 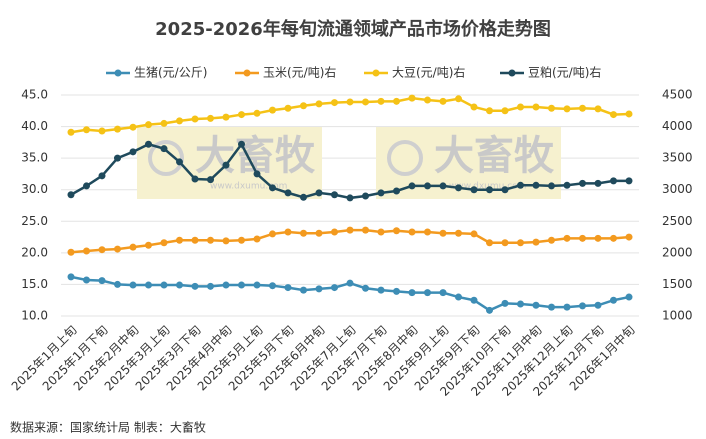 I want to click on legend-label: 大豆(元/吨)右, so click(x=428, y=72).